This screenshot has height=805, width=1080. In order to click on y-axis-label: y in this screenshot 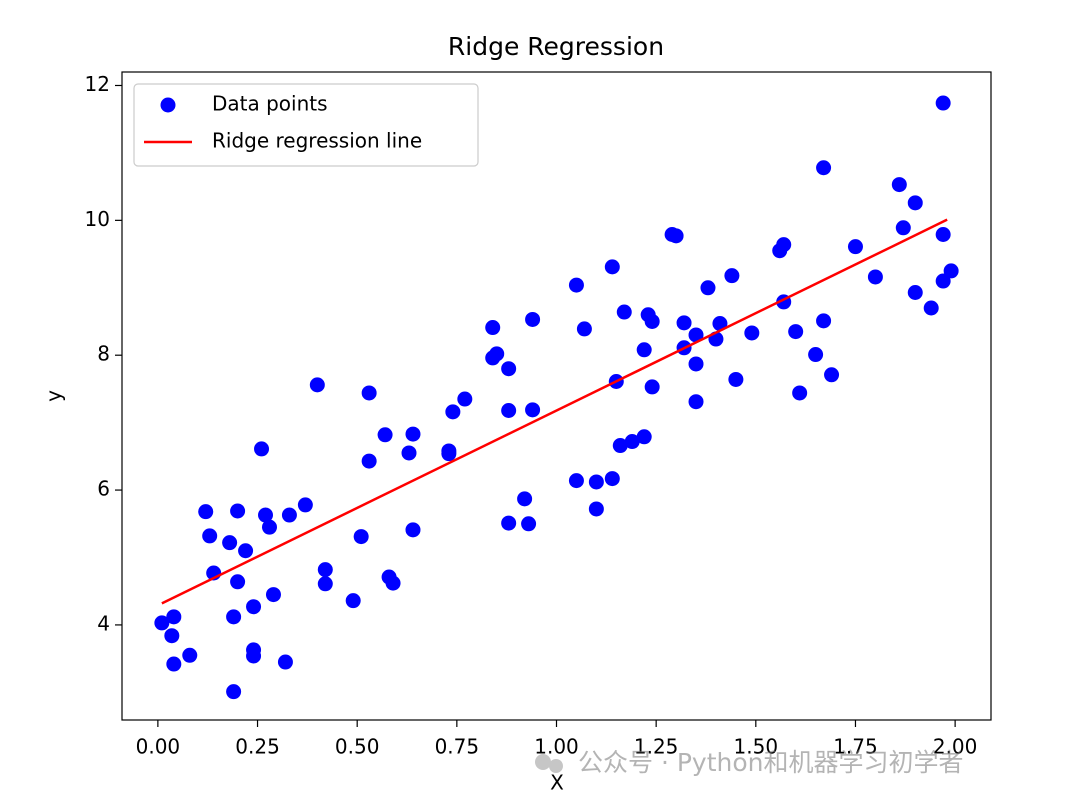, I will do `click(54, 396)`.